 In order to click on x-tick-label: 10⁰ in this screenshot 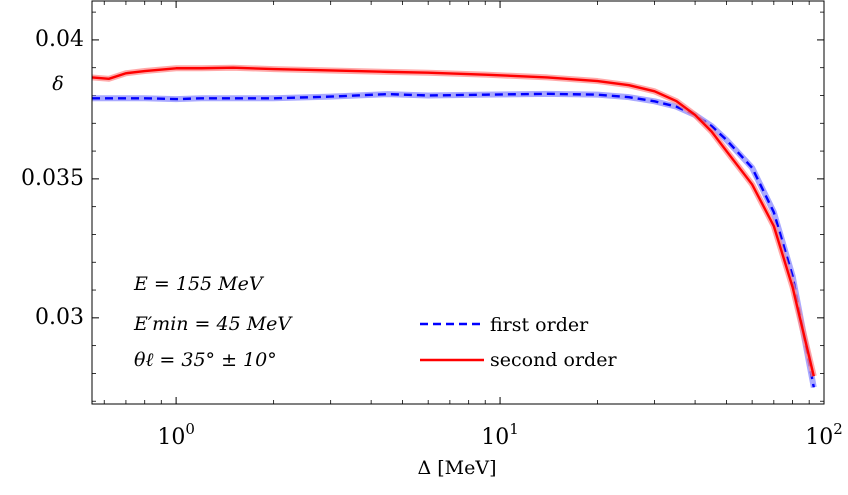, I will do `click(176, 435)`.